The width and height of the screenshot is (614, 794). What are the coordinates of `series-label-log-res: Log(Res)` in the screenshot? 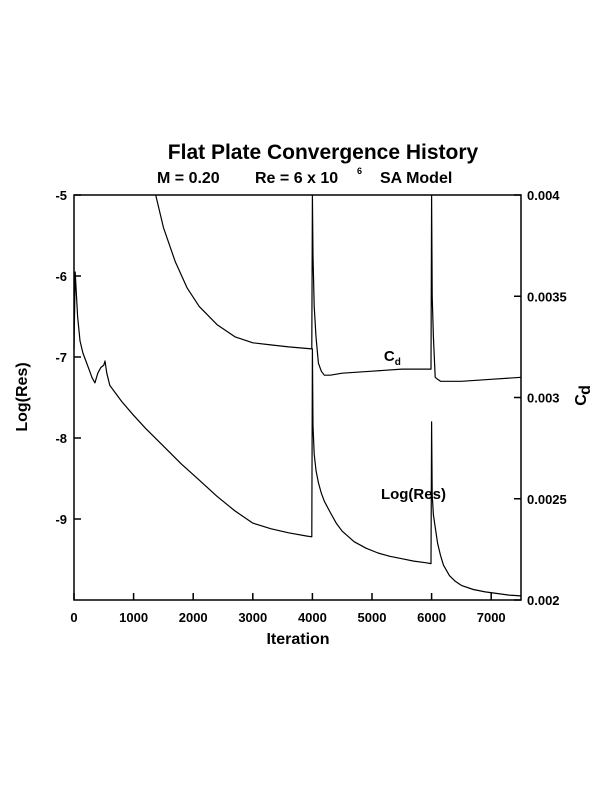 It's located at (413, 494).